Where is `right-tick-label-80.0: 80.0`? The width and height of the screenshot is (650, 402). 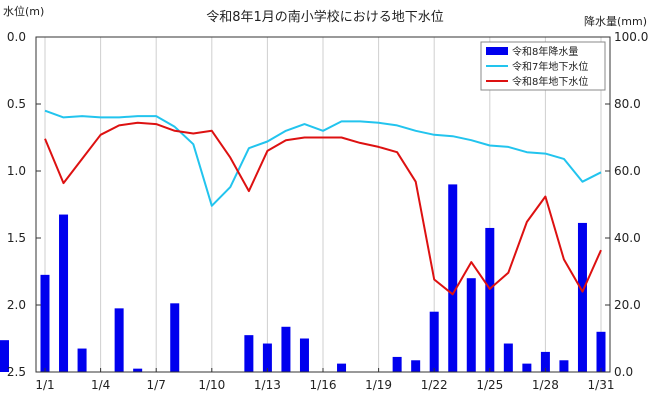 right-tick-label-80.0: 80.0 is located at coordinates (627, 104).